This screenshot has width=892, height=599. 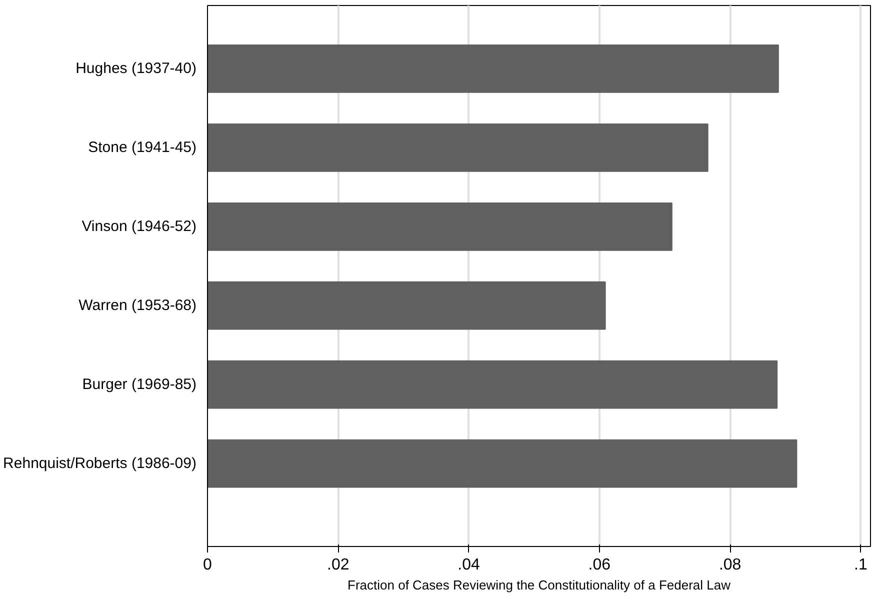 I want to click on y-tick-label: Burger (1969-85), so click(x=139, y=385).